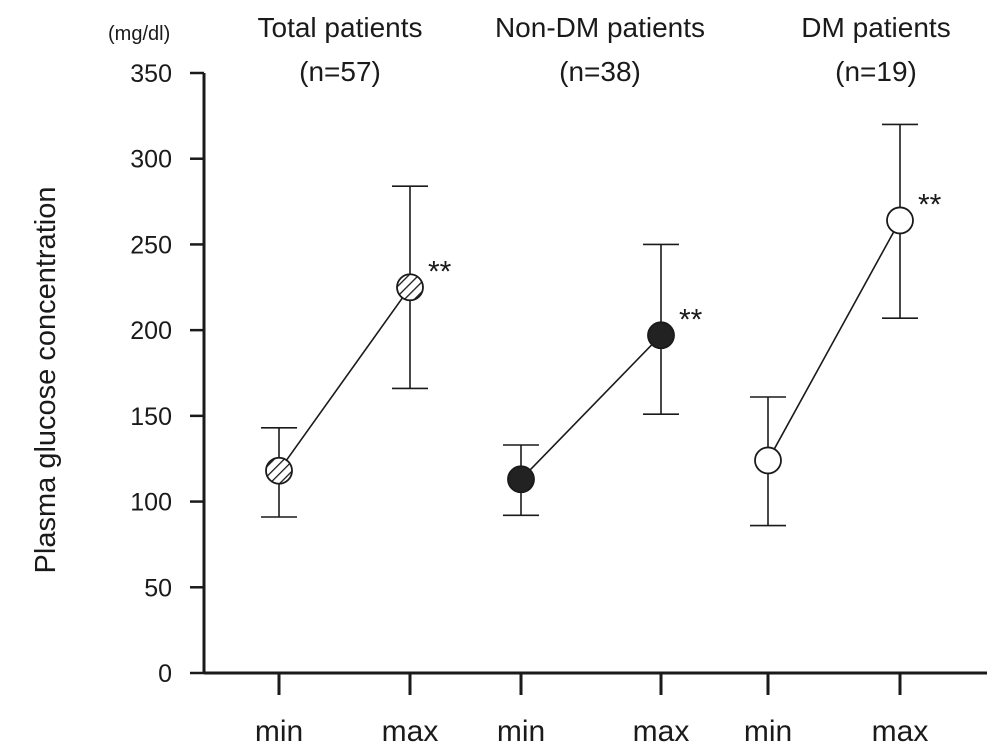 The image size is (996, 748). Describe the element at coordinates (876, 71) in the screenshot. I see `group-subtitle: (n=19)` at that location.